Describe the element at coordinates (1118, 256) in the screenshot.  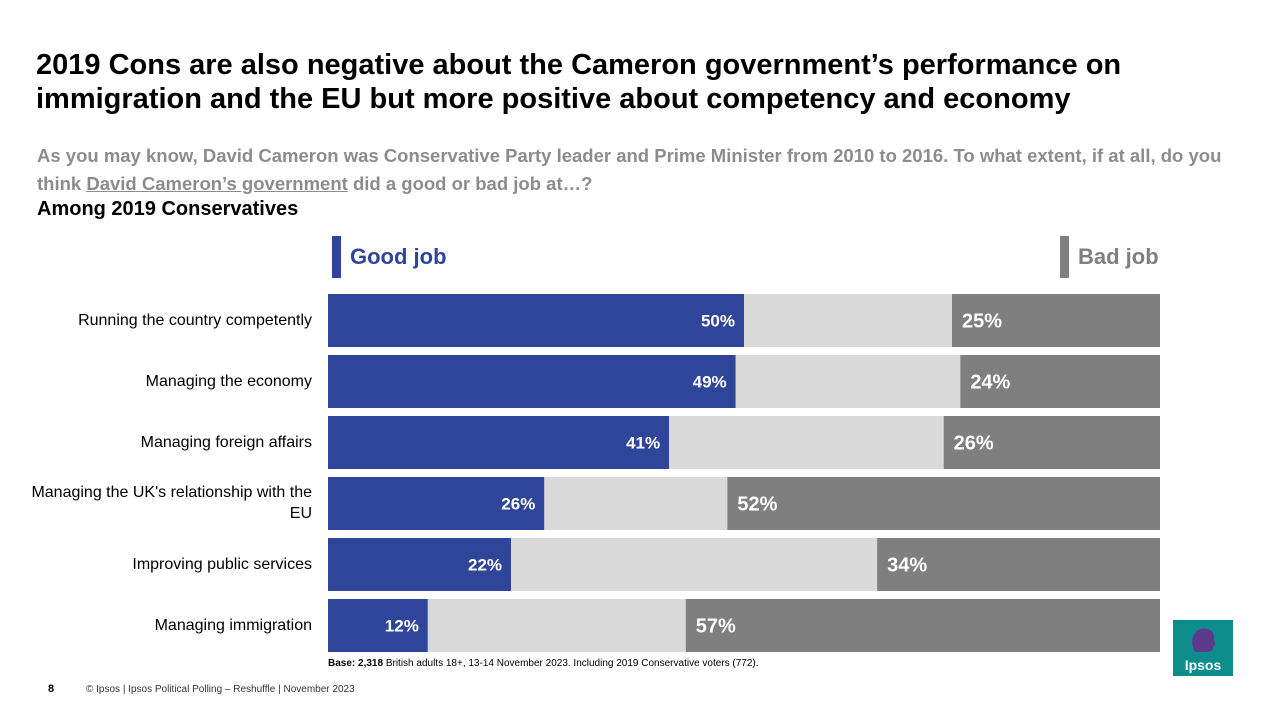
I see `legend-bad-label: Bad job` at that location.